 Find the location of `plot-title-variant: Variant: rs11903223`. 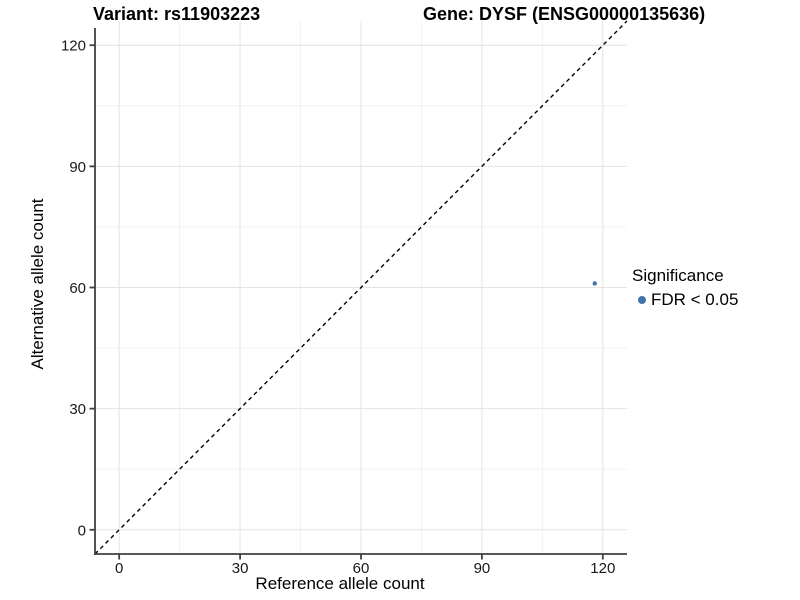

plot-title-variant: Variant: rs11903223 is located at coordinates (177, 14).